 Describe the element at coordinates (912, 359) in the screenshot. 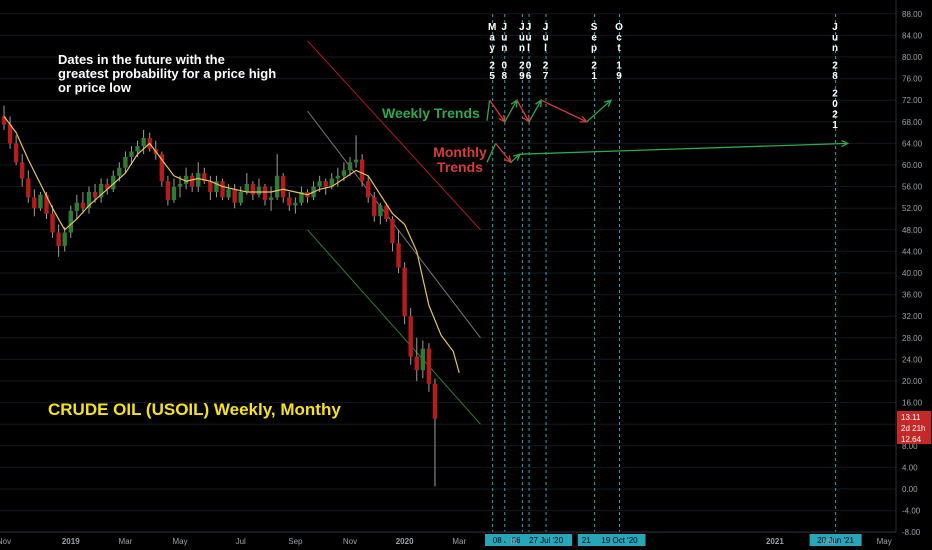

I see `price-tick-label: 24.00` at that location.